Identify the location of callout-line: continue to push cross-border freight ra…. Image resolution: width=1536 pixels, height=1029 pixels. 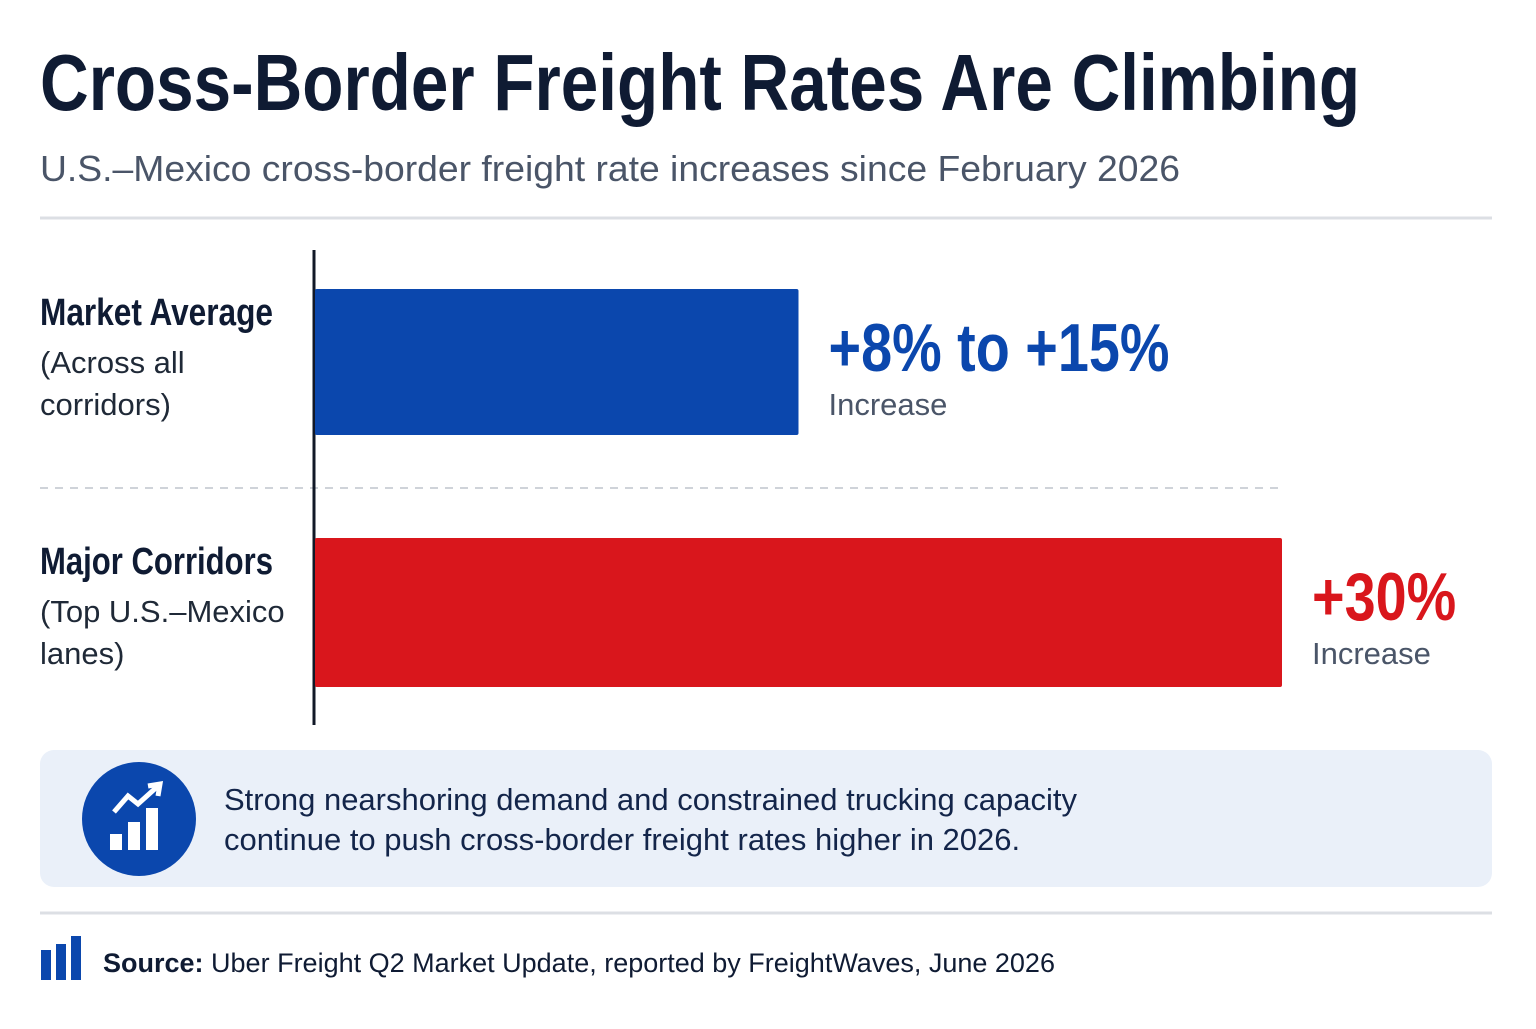
(622, 839).